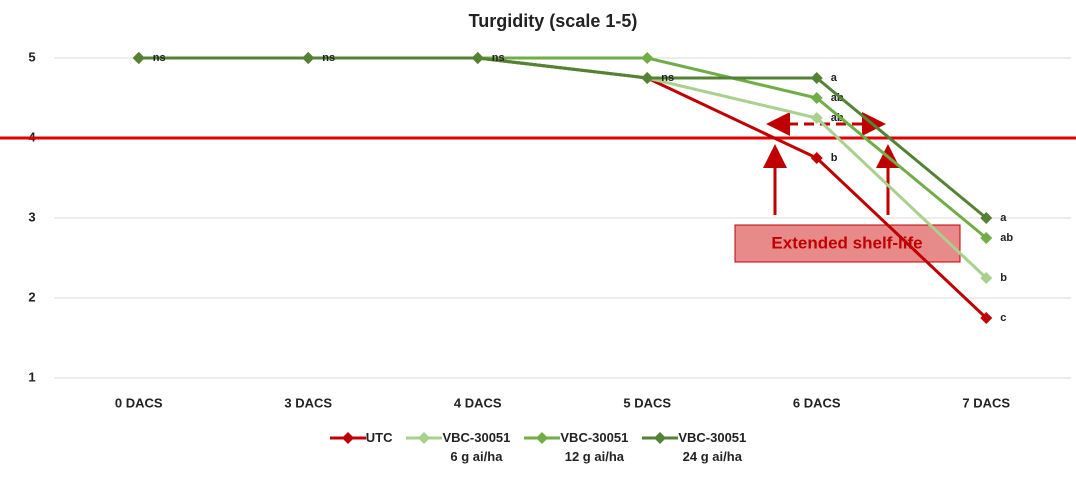 This screenshot has width=1076, height=483. What do you see at coordinates (476, 447) in the screenshot?
I see `legend-label: VBC-30051 6 g ai/ha` at bounding box center [476, 447].